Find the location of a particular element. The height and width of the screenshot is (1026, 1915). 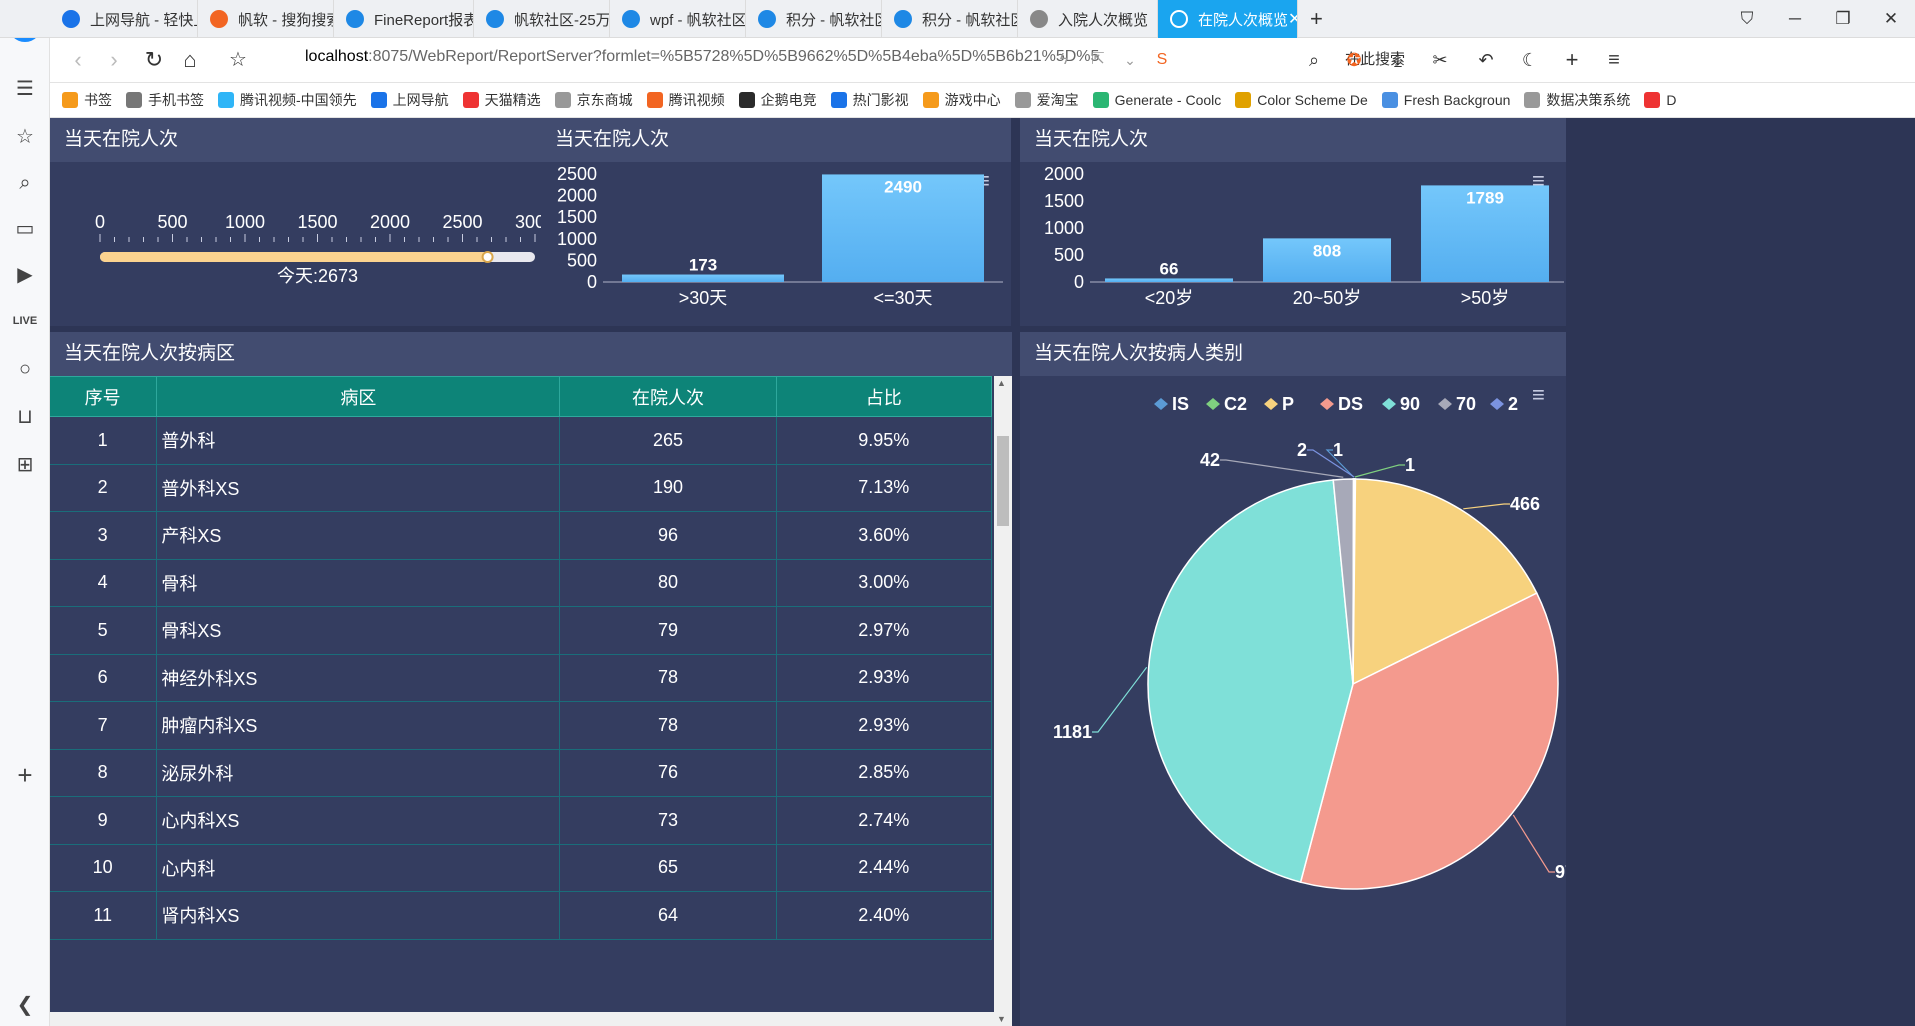

legend-label: P is located at coordinates (1288, 404).